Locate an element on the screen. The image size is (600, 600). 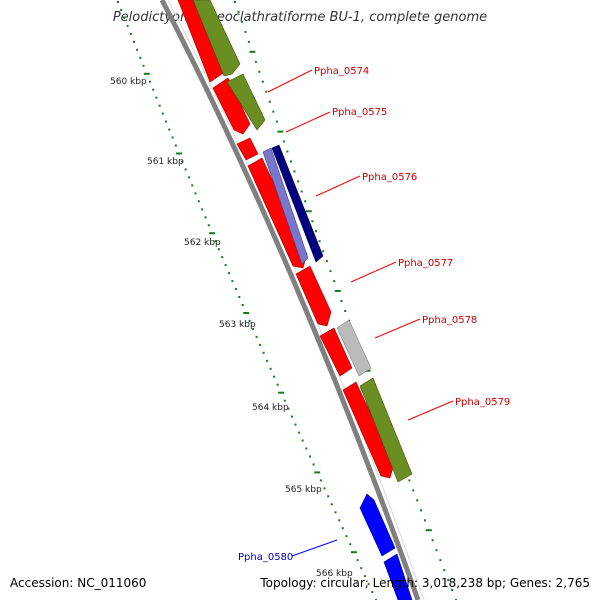
gene-label: Ppha_0577 is located at coordinates (425, 263).